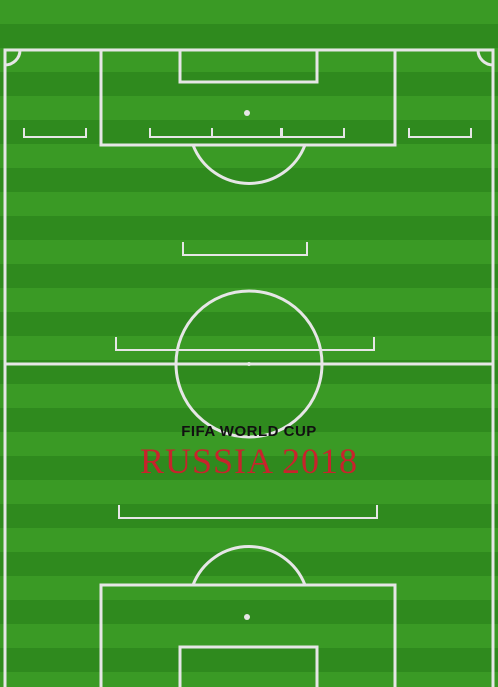 The width and height of the screenshot is (498, 687). I want to click on position-slot-forward-center, so click(247, 133).